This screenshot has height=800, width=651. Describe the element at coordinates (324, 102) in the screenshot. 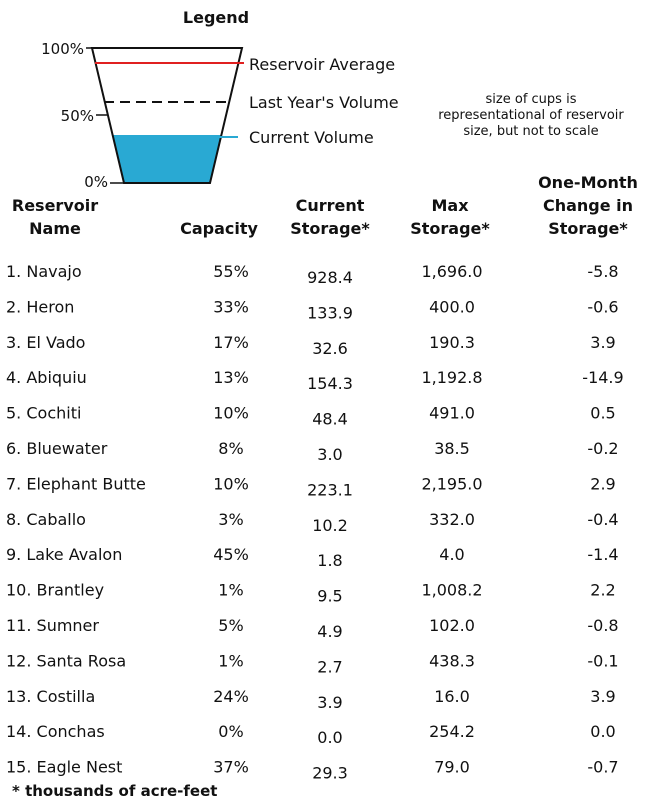

I see `legend-item: Last Year's Volume` at that location.